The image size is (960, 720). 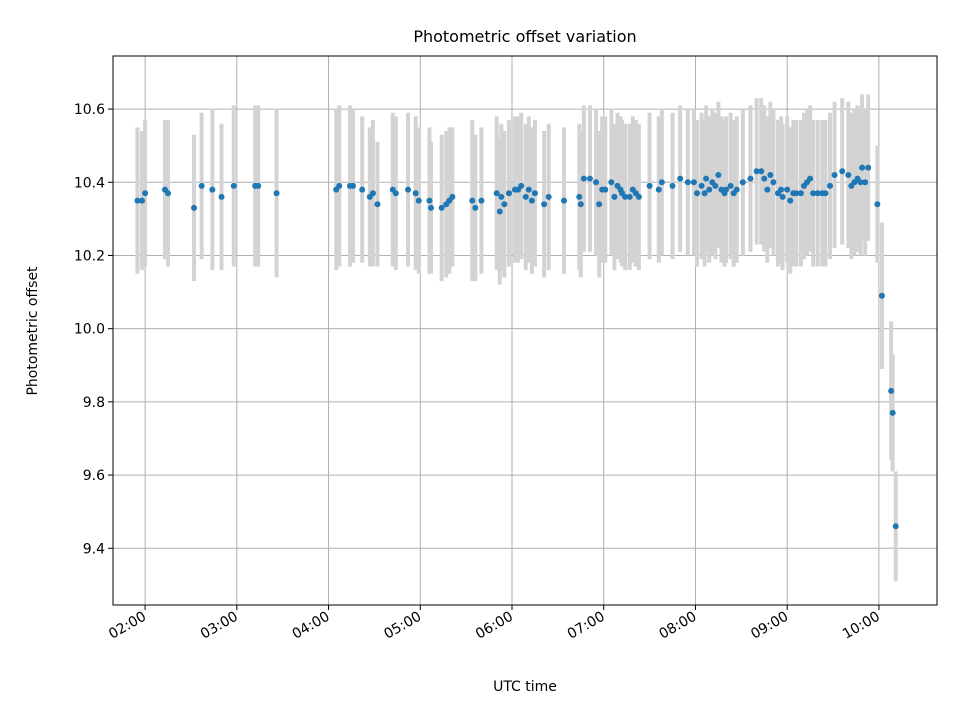 What do you see at coordinates (93, 329) in the screenshot?
I see `y-axis-ticks: 9.4 9.6 9.8 10.0 10.2 10.4 10.6` at bounding box center [93, 329].